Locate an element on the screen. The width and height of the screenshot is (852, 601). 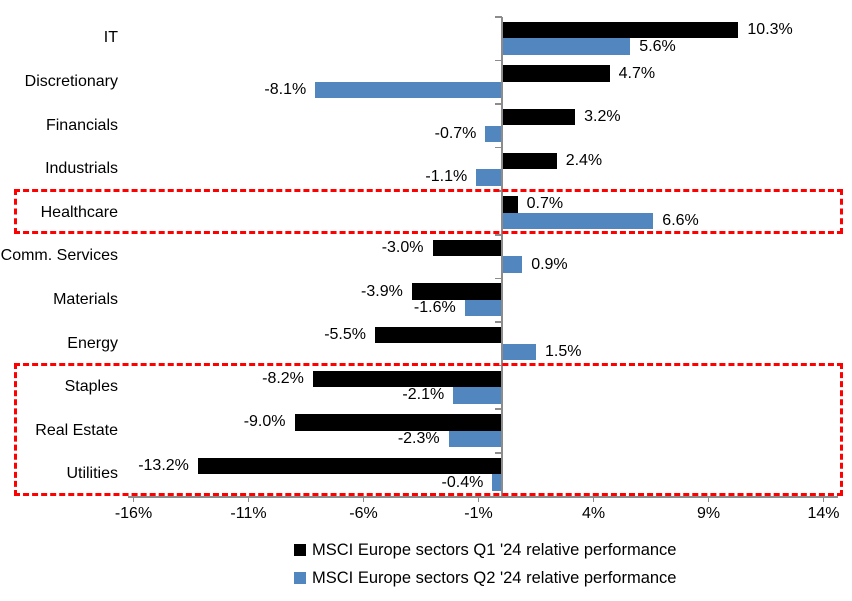
bar-q1-healthcare is located at coordinates (509, 204).